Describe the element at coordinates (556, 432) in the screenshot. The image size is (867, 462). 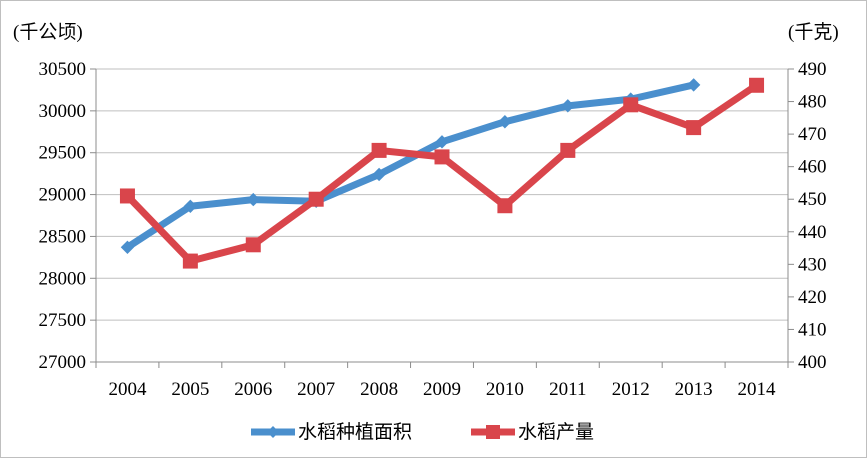
I see `legend-label: 水稻产量` at that location.